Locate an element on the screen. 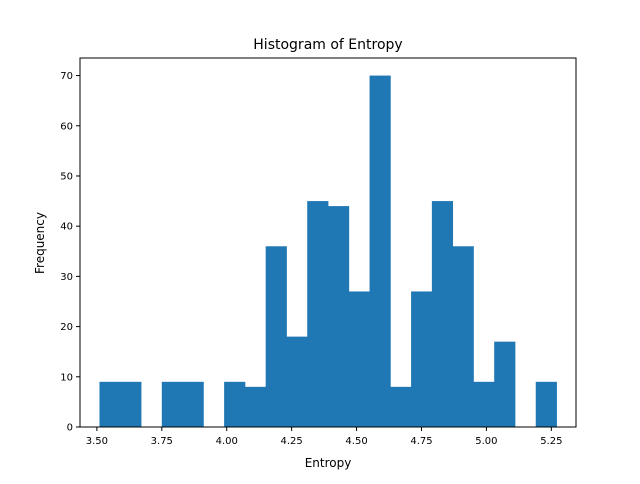 The width and height of the screenshot is (640, 484). y-axis: 0 10 20 30 40 50 60 70 is located at coordinates (70, 252).